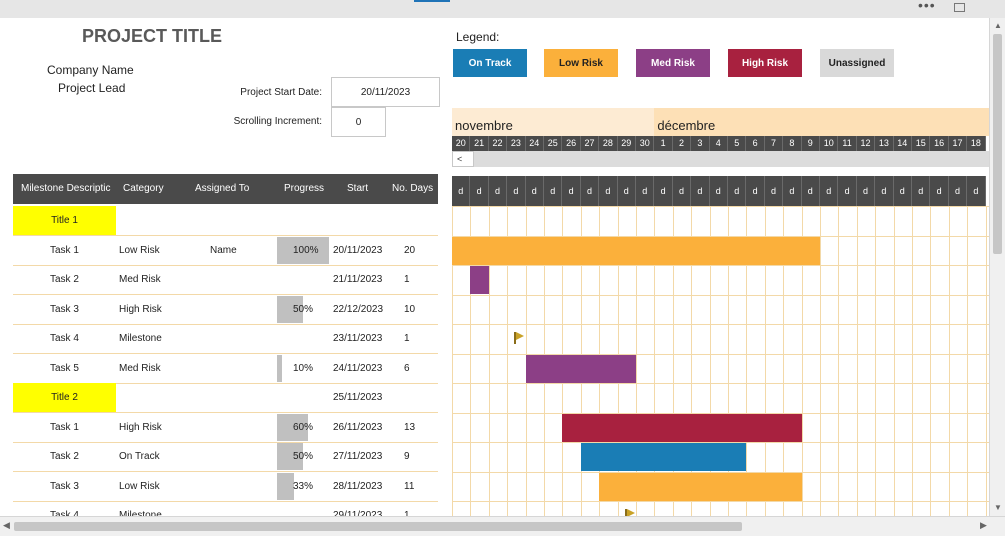  I want to click on task-progress: 60%, so click(303, 427).